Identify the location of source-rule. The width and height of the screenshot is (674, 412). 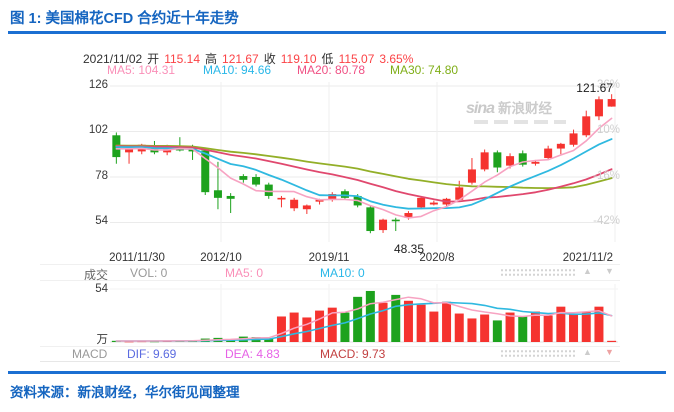
(337, 372).